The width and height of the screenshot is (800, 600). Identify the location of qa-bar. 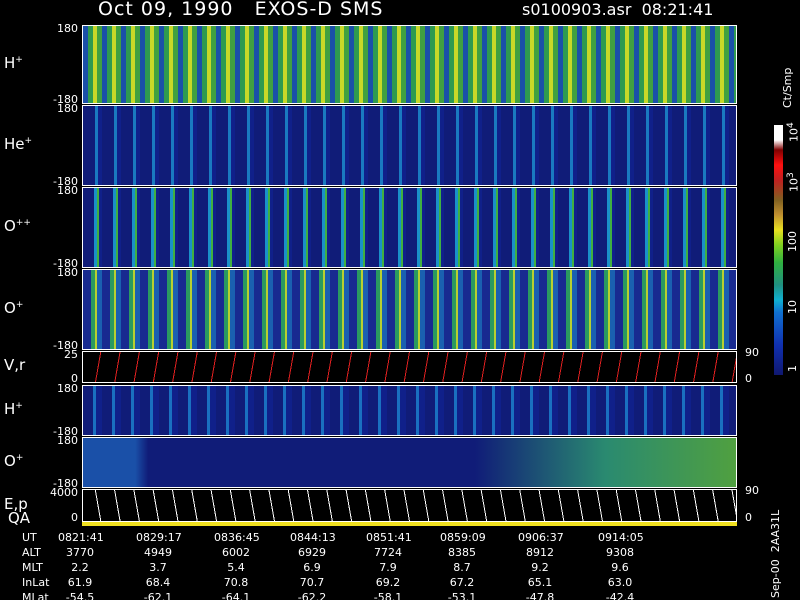
(409, 524).